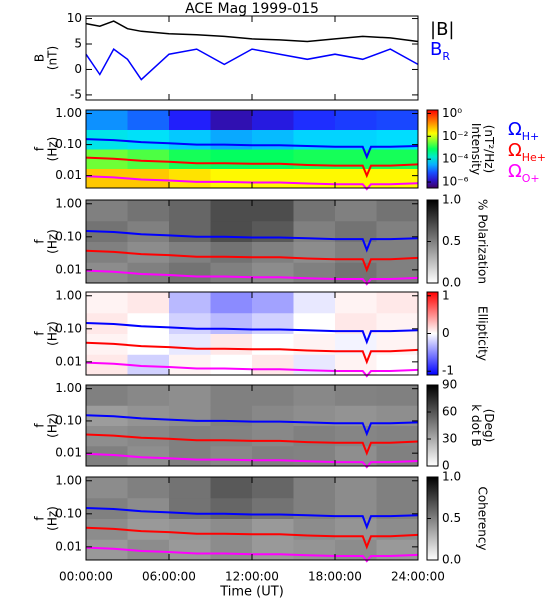  Describe the element at coordinates (455, 136) in the screenshot. I see `colorbar-tick-label: 10⁻²` at that location.